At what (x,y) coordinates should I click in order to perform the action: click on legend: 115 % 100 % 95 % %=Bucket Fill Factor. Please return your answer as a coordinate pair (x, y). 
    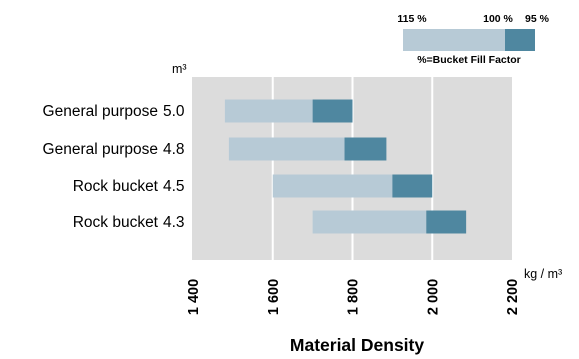
    Looking at the image, I should click on (473, 39).